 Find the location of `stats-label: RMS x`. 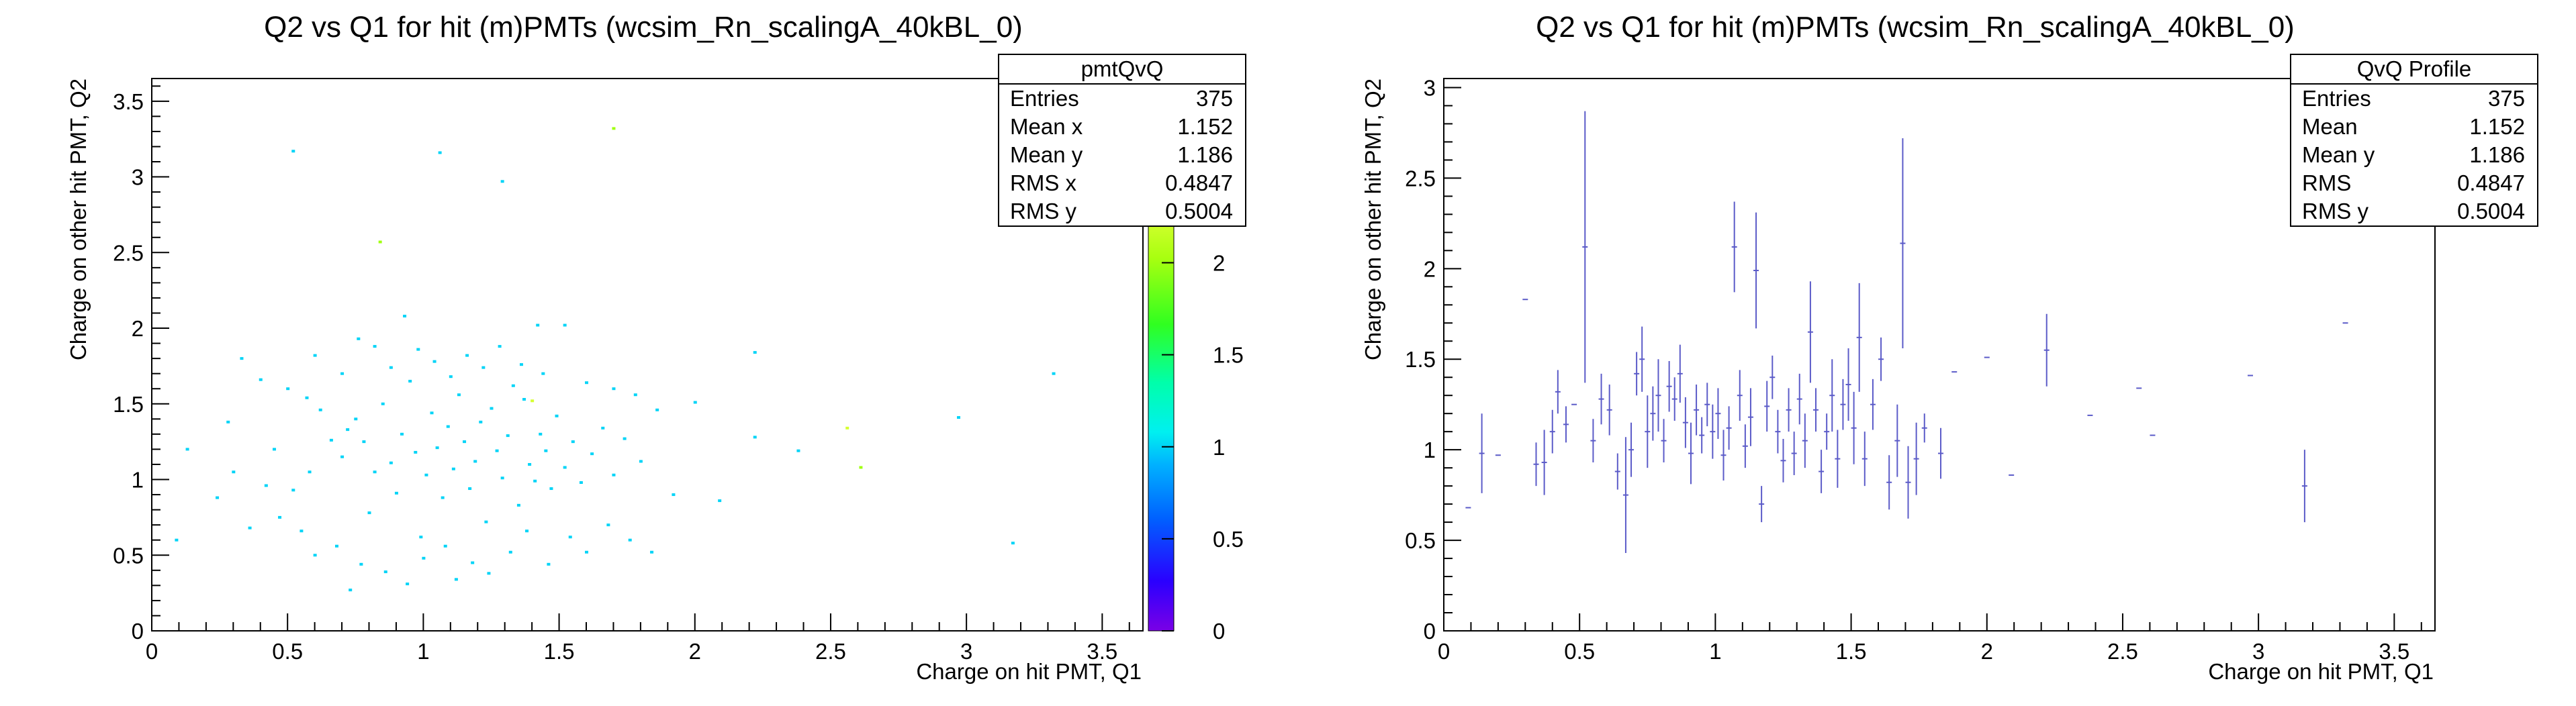

stats-label: RMS x is located at coordinates (1043, 182).